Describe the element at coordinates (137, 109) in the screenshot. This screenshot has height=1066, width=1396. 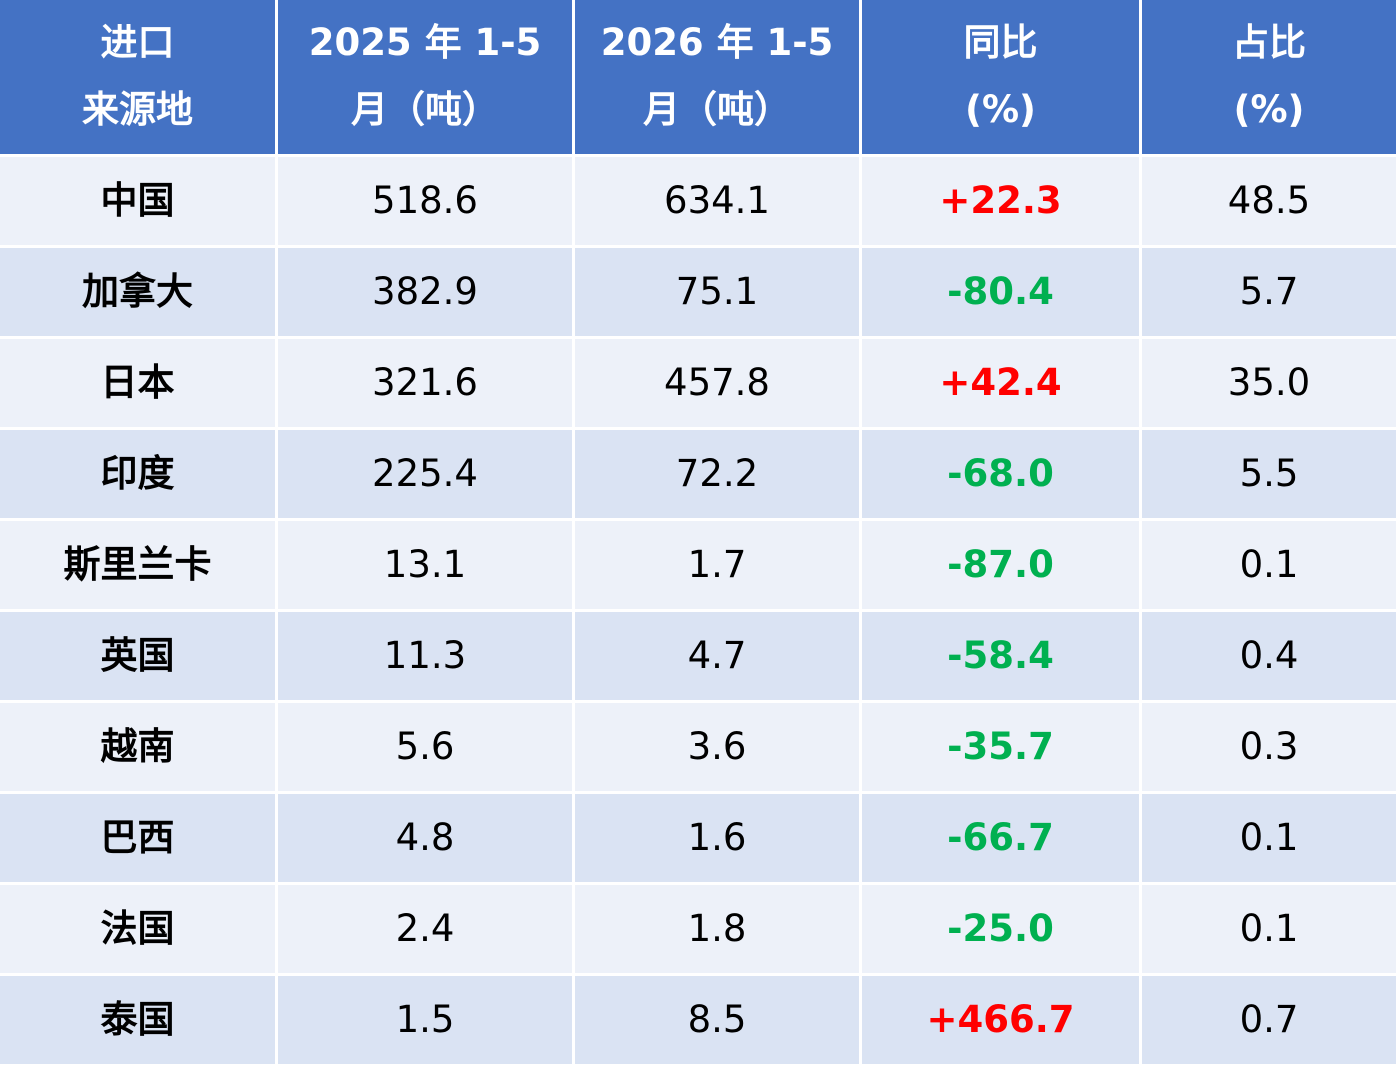
I see `header-text: 来源地` at that location.